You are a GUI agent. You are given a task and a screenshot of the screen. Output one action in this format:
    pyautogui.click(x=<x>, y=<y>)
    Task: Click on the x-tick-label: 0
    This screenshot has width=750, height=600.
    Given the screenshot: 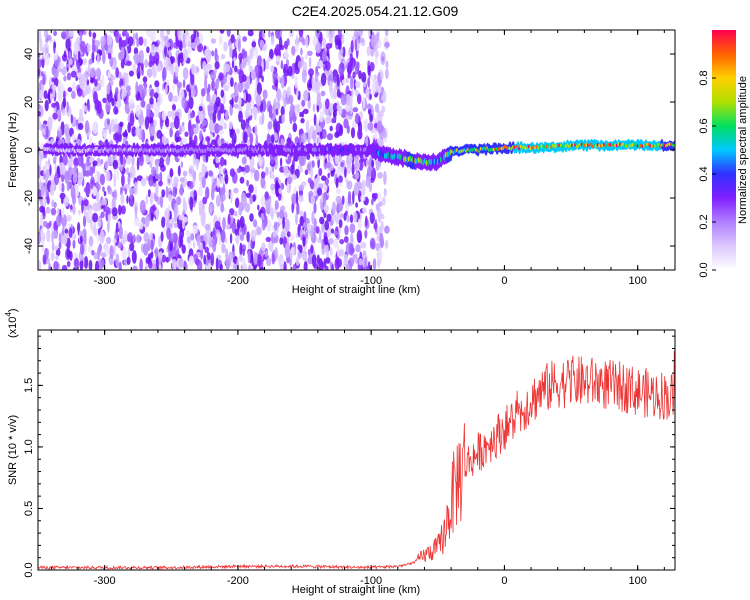 What is the action you would take?
    pyautogui.click(x=504, y=281)
    